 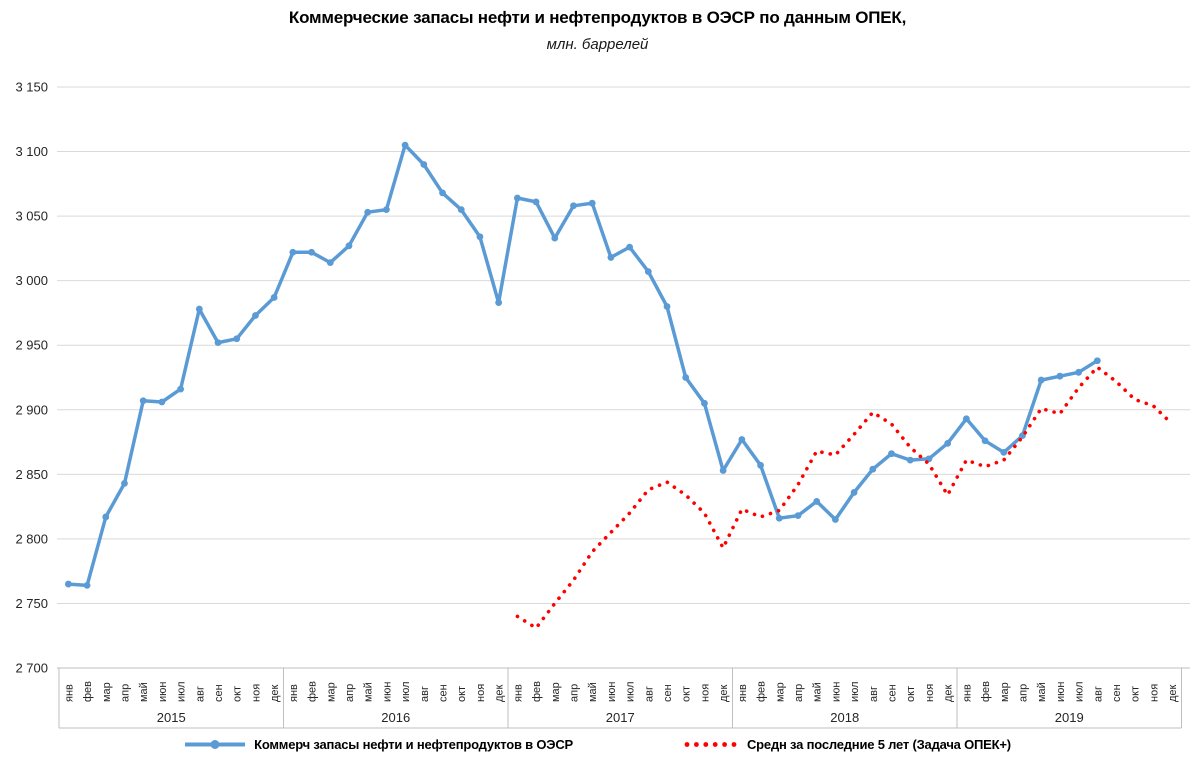 I want to click on legend-label-5yr-average: Средн за последние 5 лет (Задача ОПЕК+), so click(x=878, y=744).